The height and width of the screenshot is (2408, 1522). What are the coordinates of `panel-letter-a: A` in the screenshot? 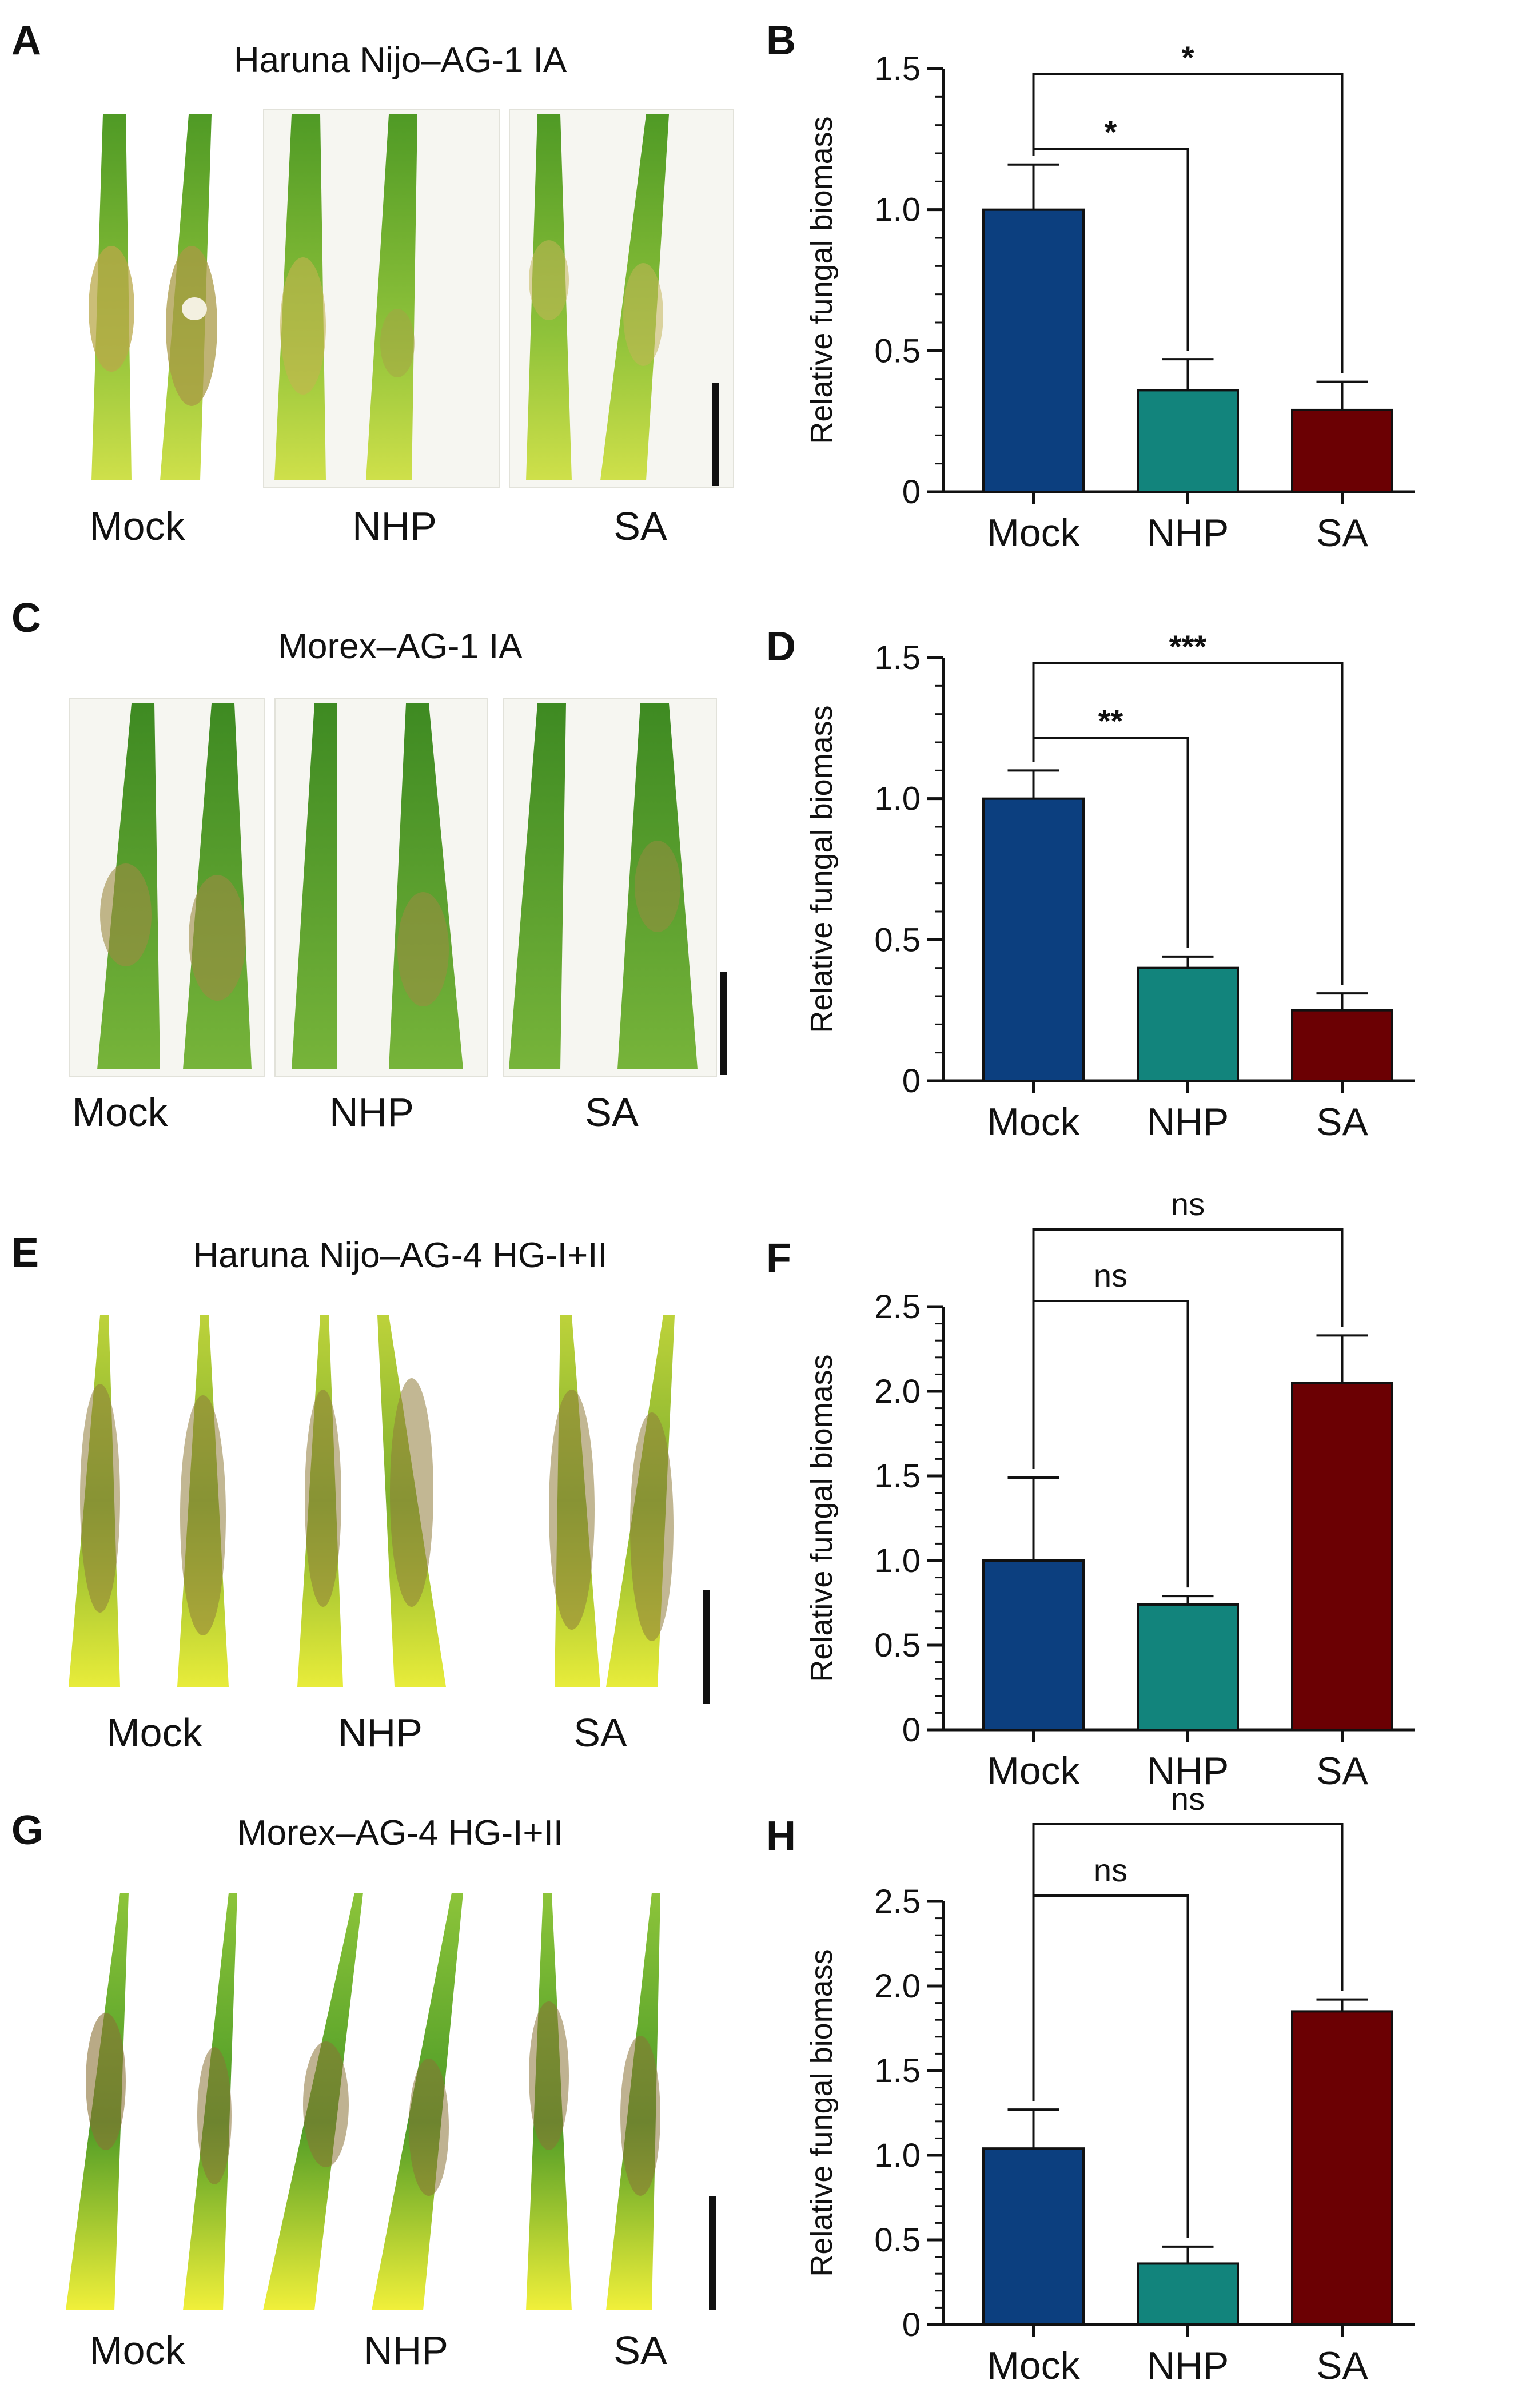 It's located at (26, 40).